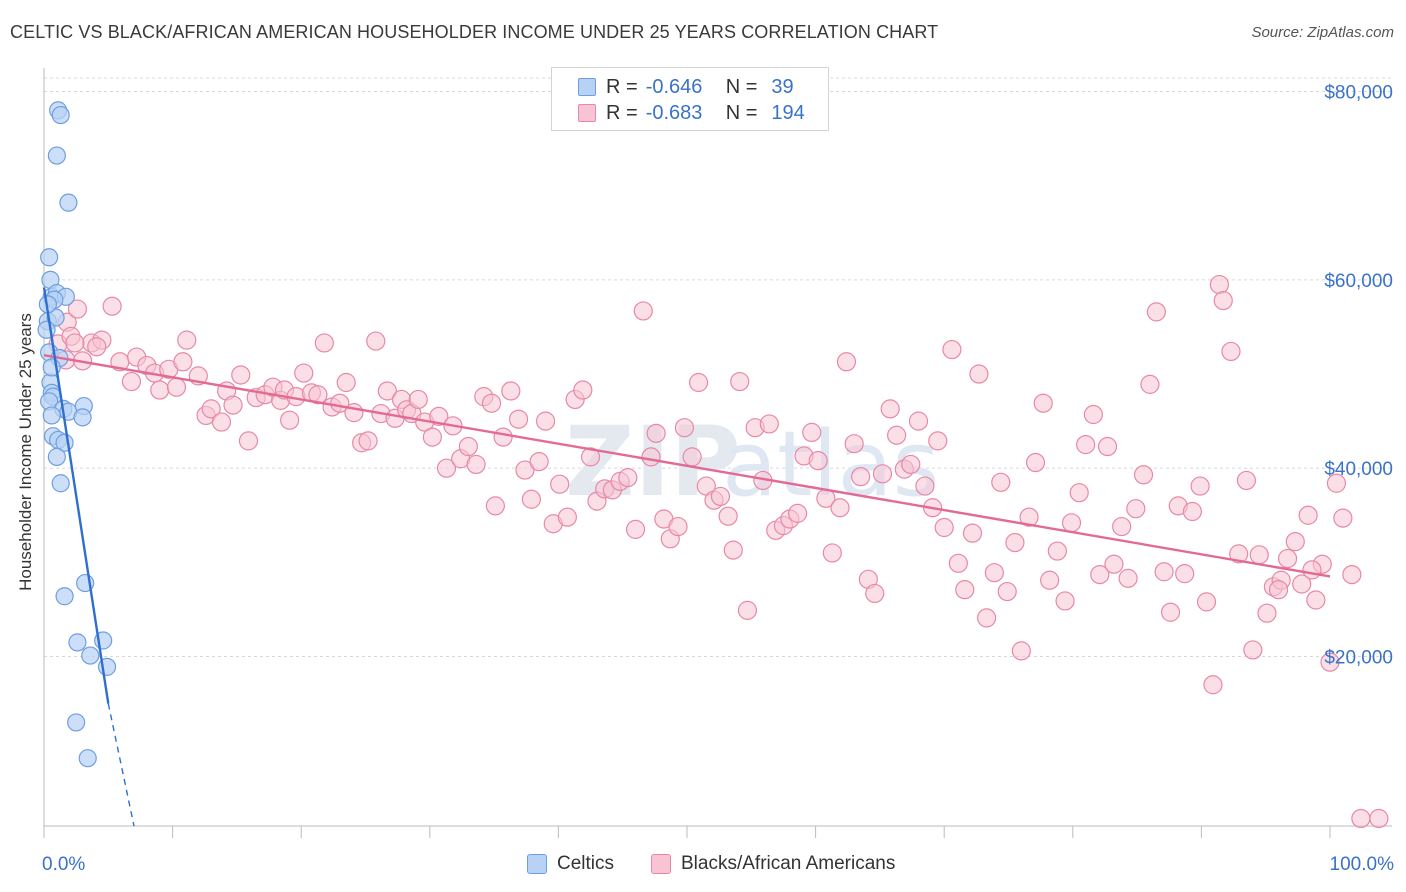 The width and height of the screenshot is (1406, 892). What do you see at coordinates (690, 99) in the screenshot?
I see `correlation-legend: R = -0.646 N = 39 R = -0.683 N = 194` at bounding box center [690, 99].